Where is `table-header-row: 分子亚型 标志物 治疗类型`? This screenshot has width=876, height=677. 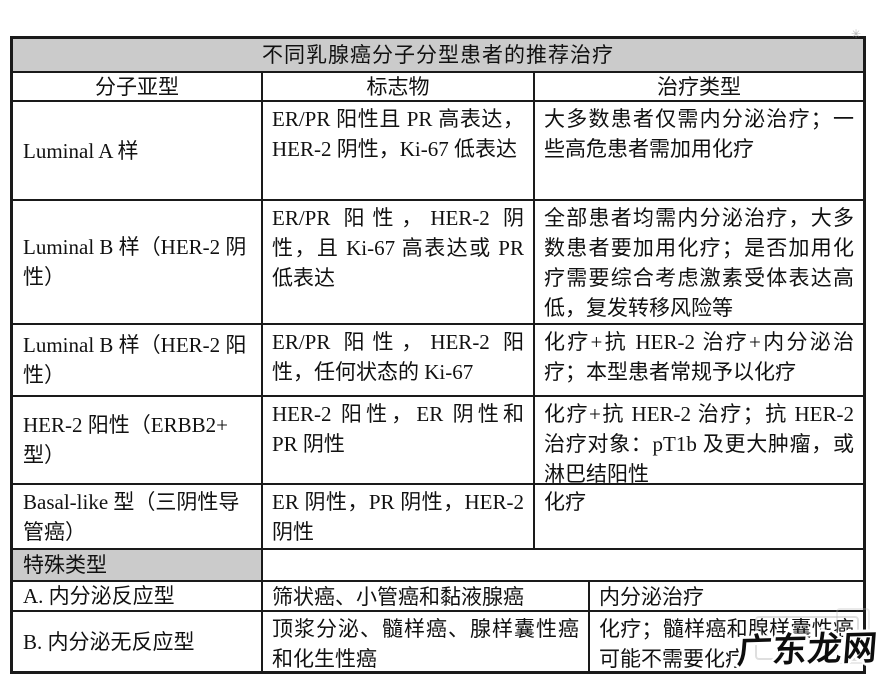
table-header-row: 分子亚型 标志物 治疗类型 is located at coordinates (438, 85).